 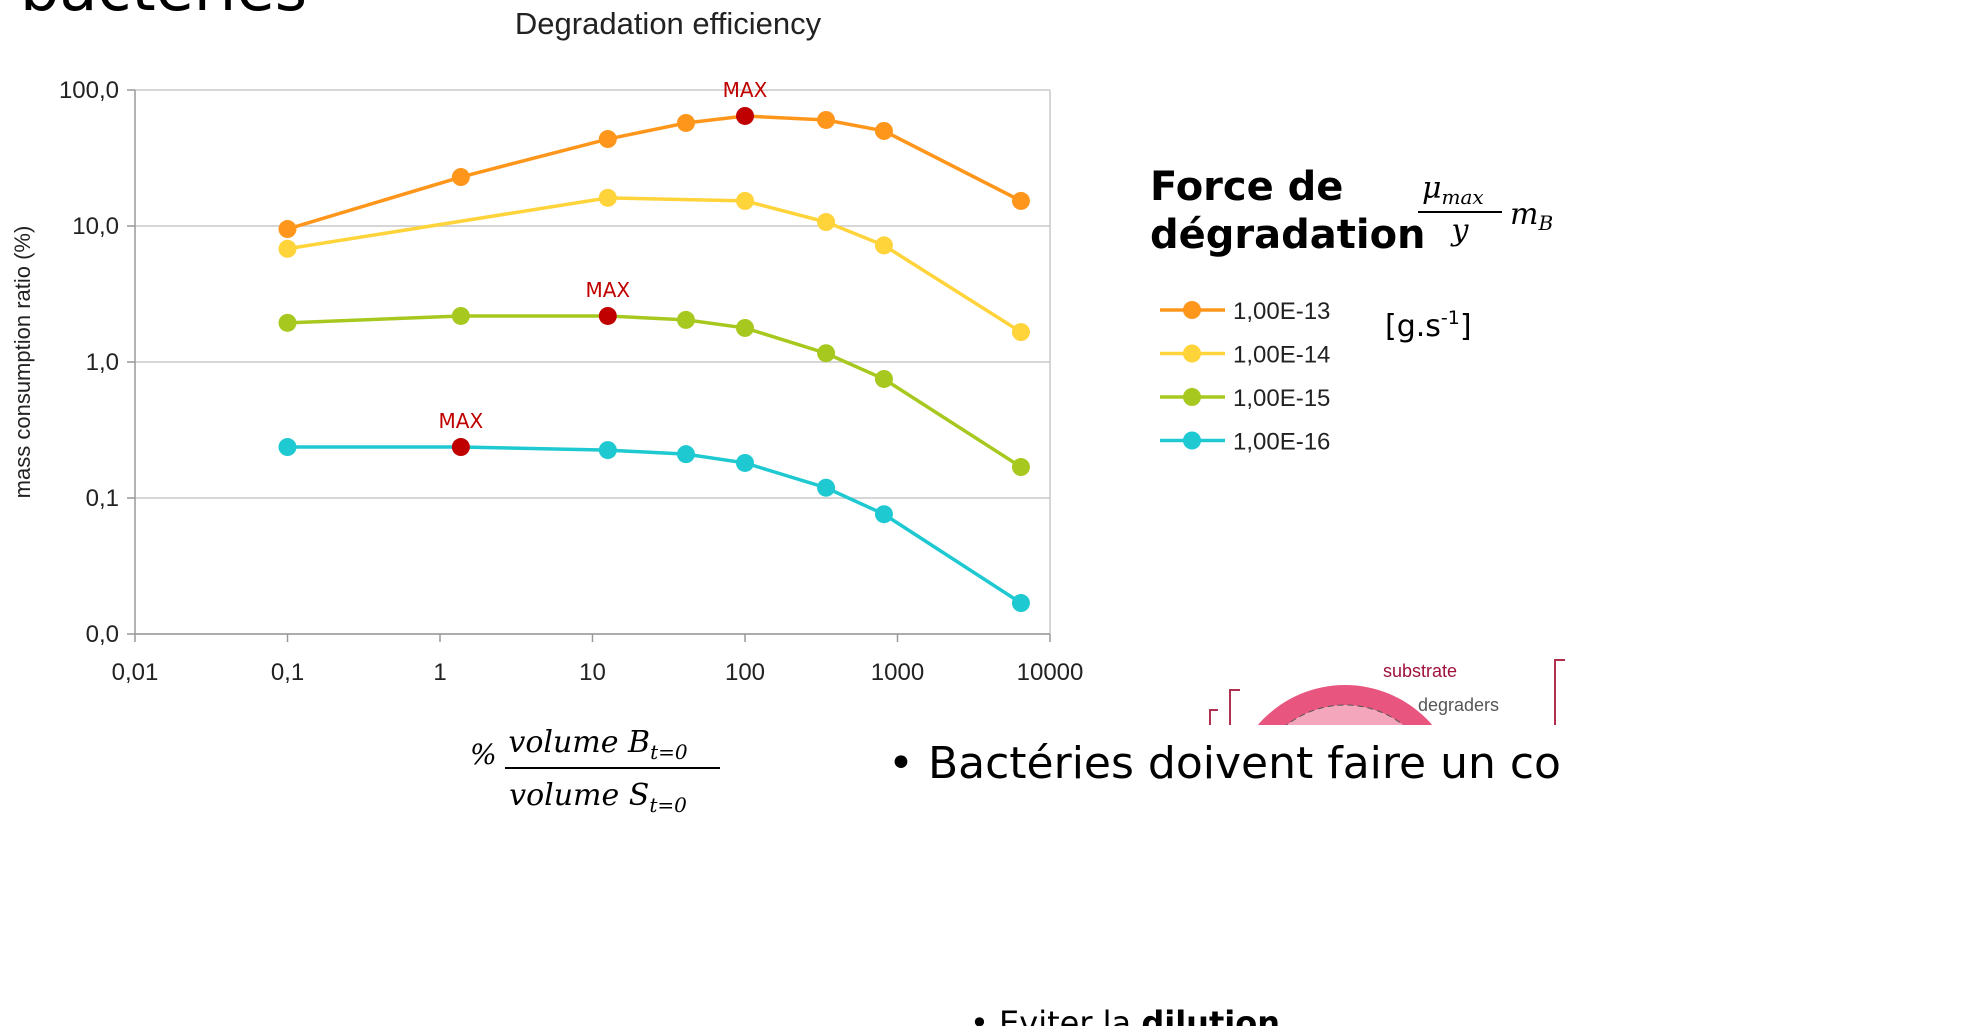 I want to click on x-tick-label: 1000, so click(x=897, y=672).